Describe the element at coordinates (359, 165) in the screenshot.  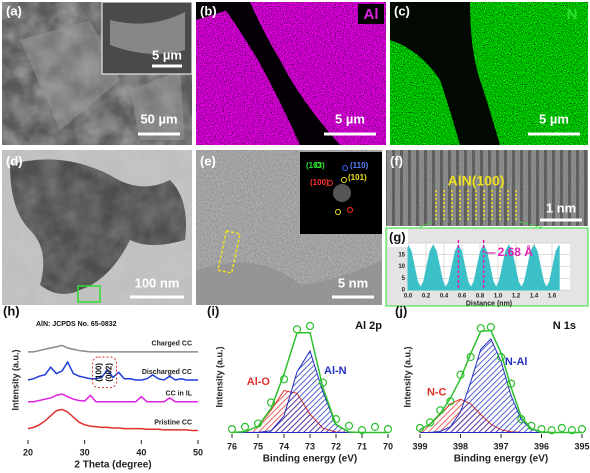
I see `fft-label: (110)` at that location.